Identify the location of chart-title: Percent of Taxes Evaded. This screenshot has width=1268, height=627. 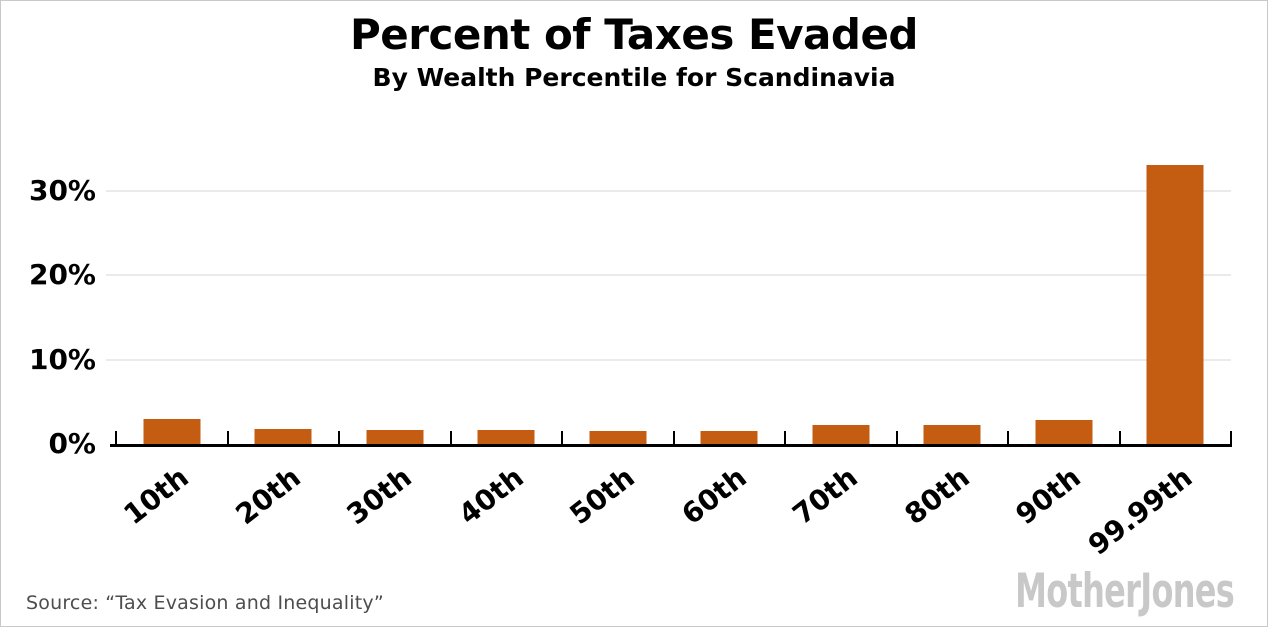
(634, 34).